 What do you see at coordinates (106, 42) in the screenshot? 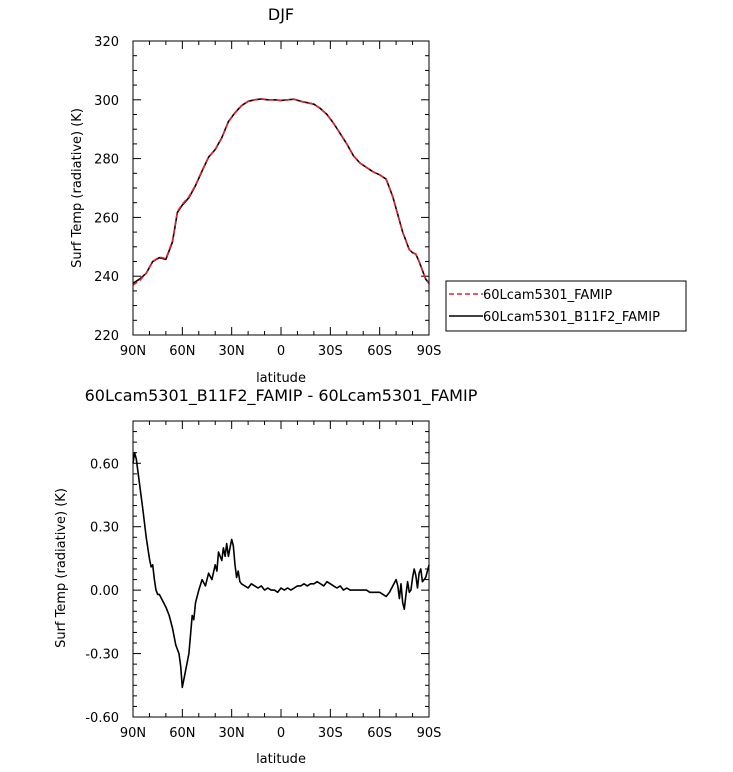
I see `y-tick-label: 320` at bounding box center [106, 42].